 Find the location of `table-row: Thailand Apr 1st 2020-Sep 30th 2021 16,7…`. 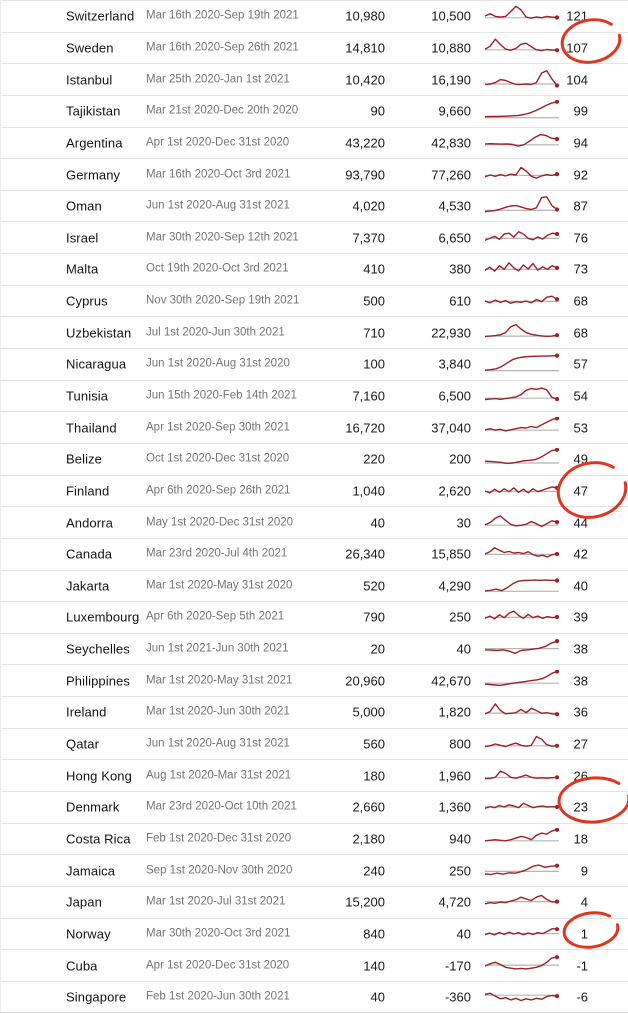

table-row: Thailand Apr 1st 2020-Sep 30th 2021 16,7… is located at coordinates (314, 427).